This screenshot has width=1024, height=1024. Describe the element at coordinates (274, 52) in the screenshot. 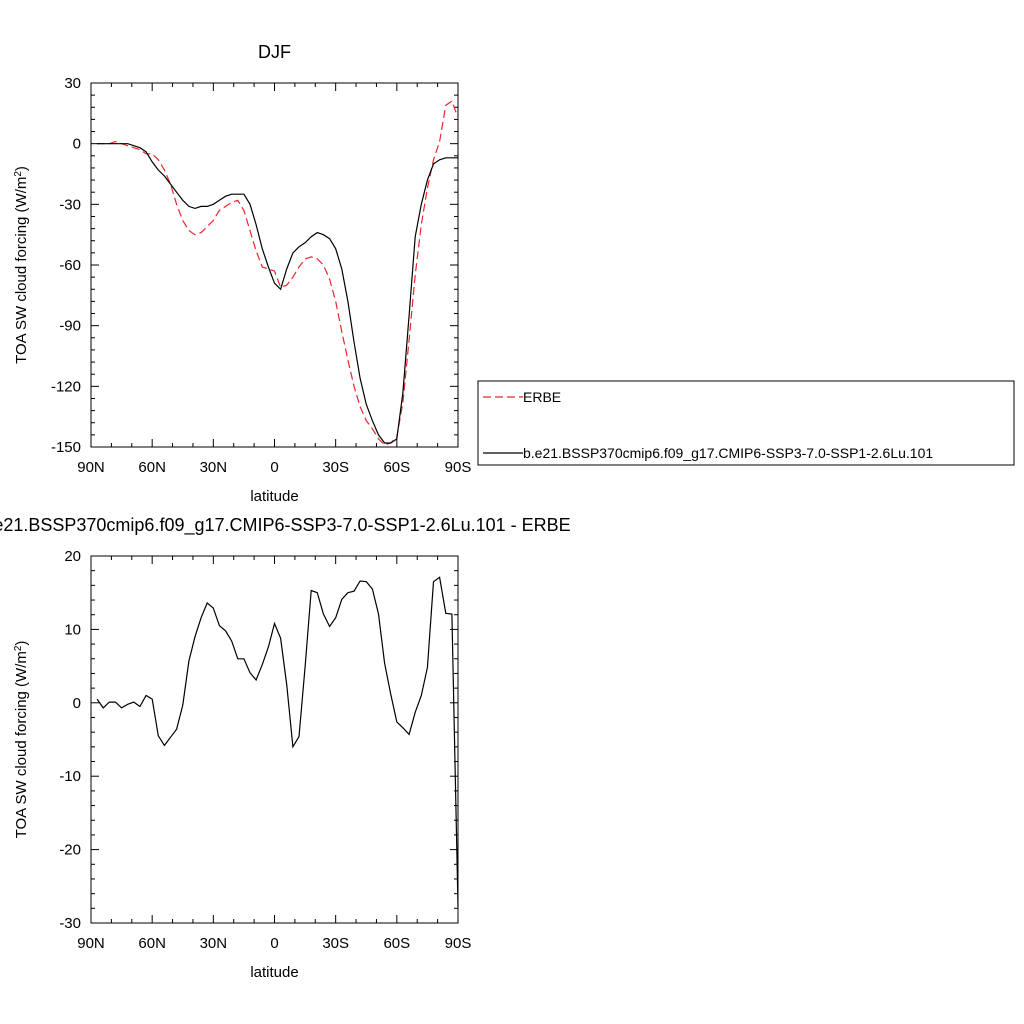

I see `top-chart-title: DJF` at that location.